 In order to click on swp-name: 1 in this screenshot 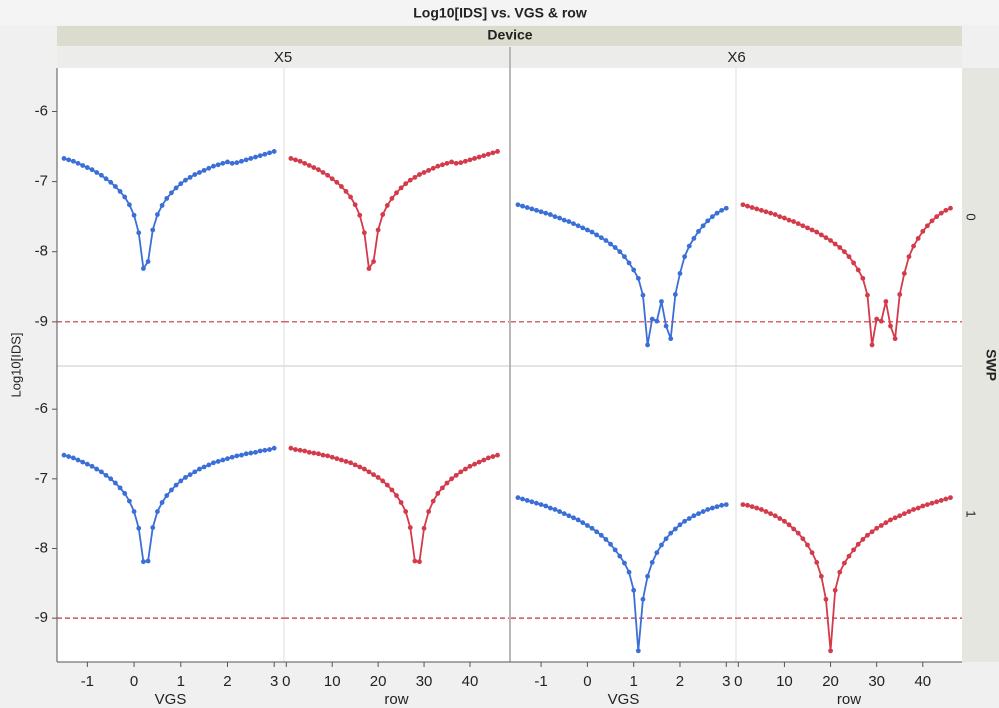, I will do `click(971, 513)`.